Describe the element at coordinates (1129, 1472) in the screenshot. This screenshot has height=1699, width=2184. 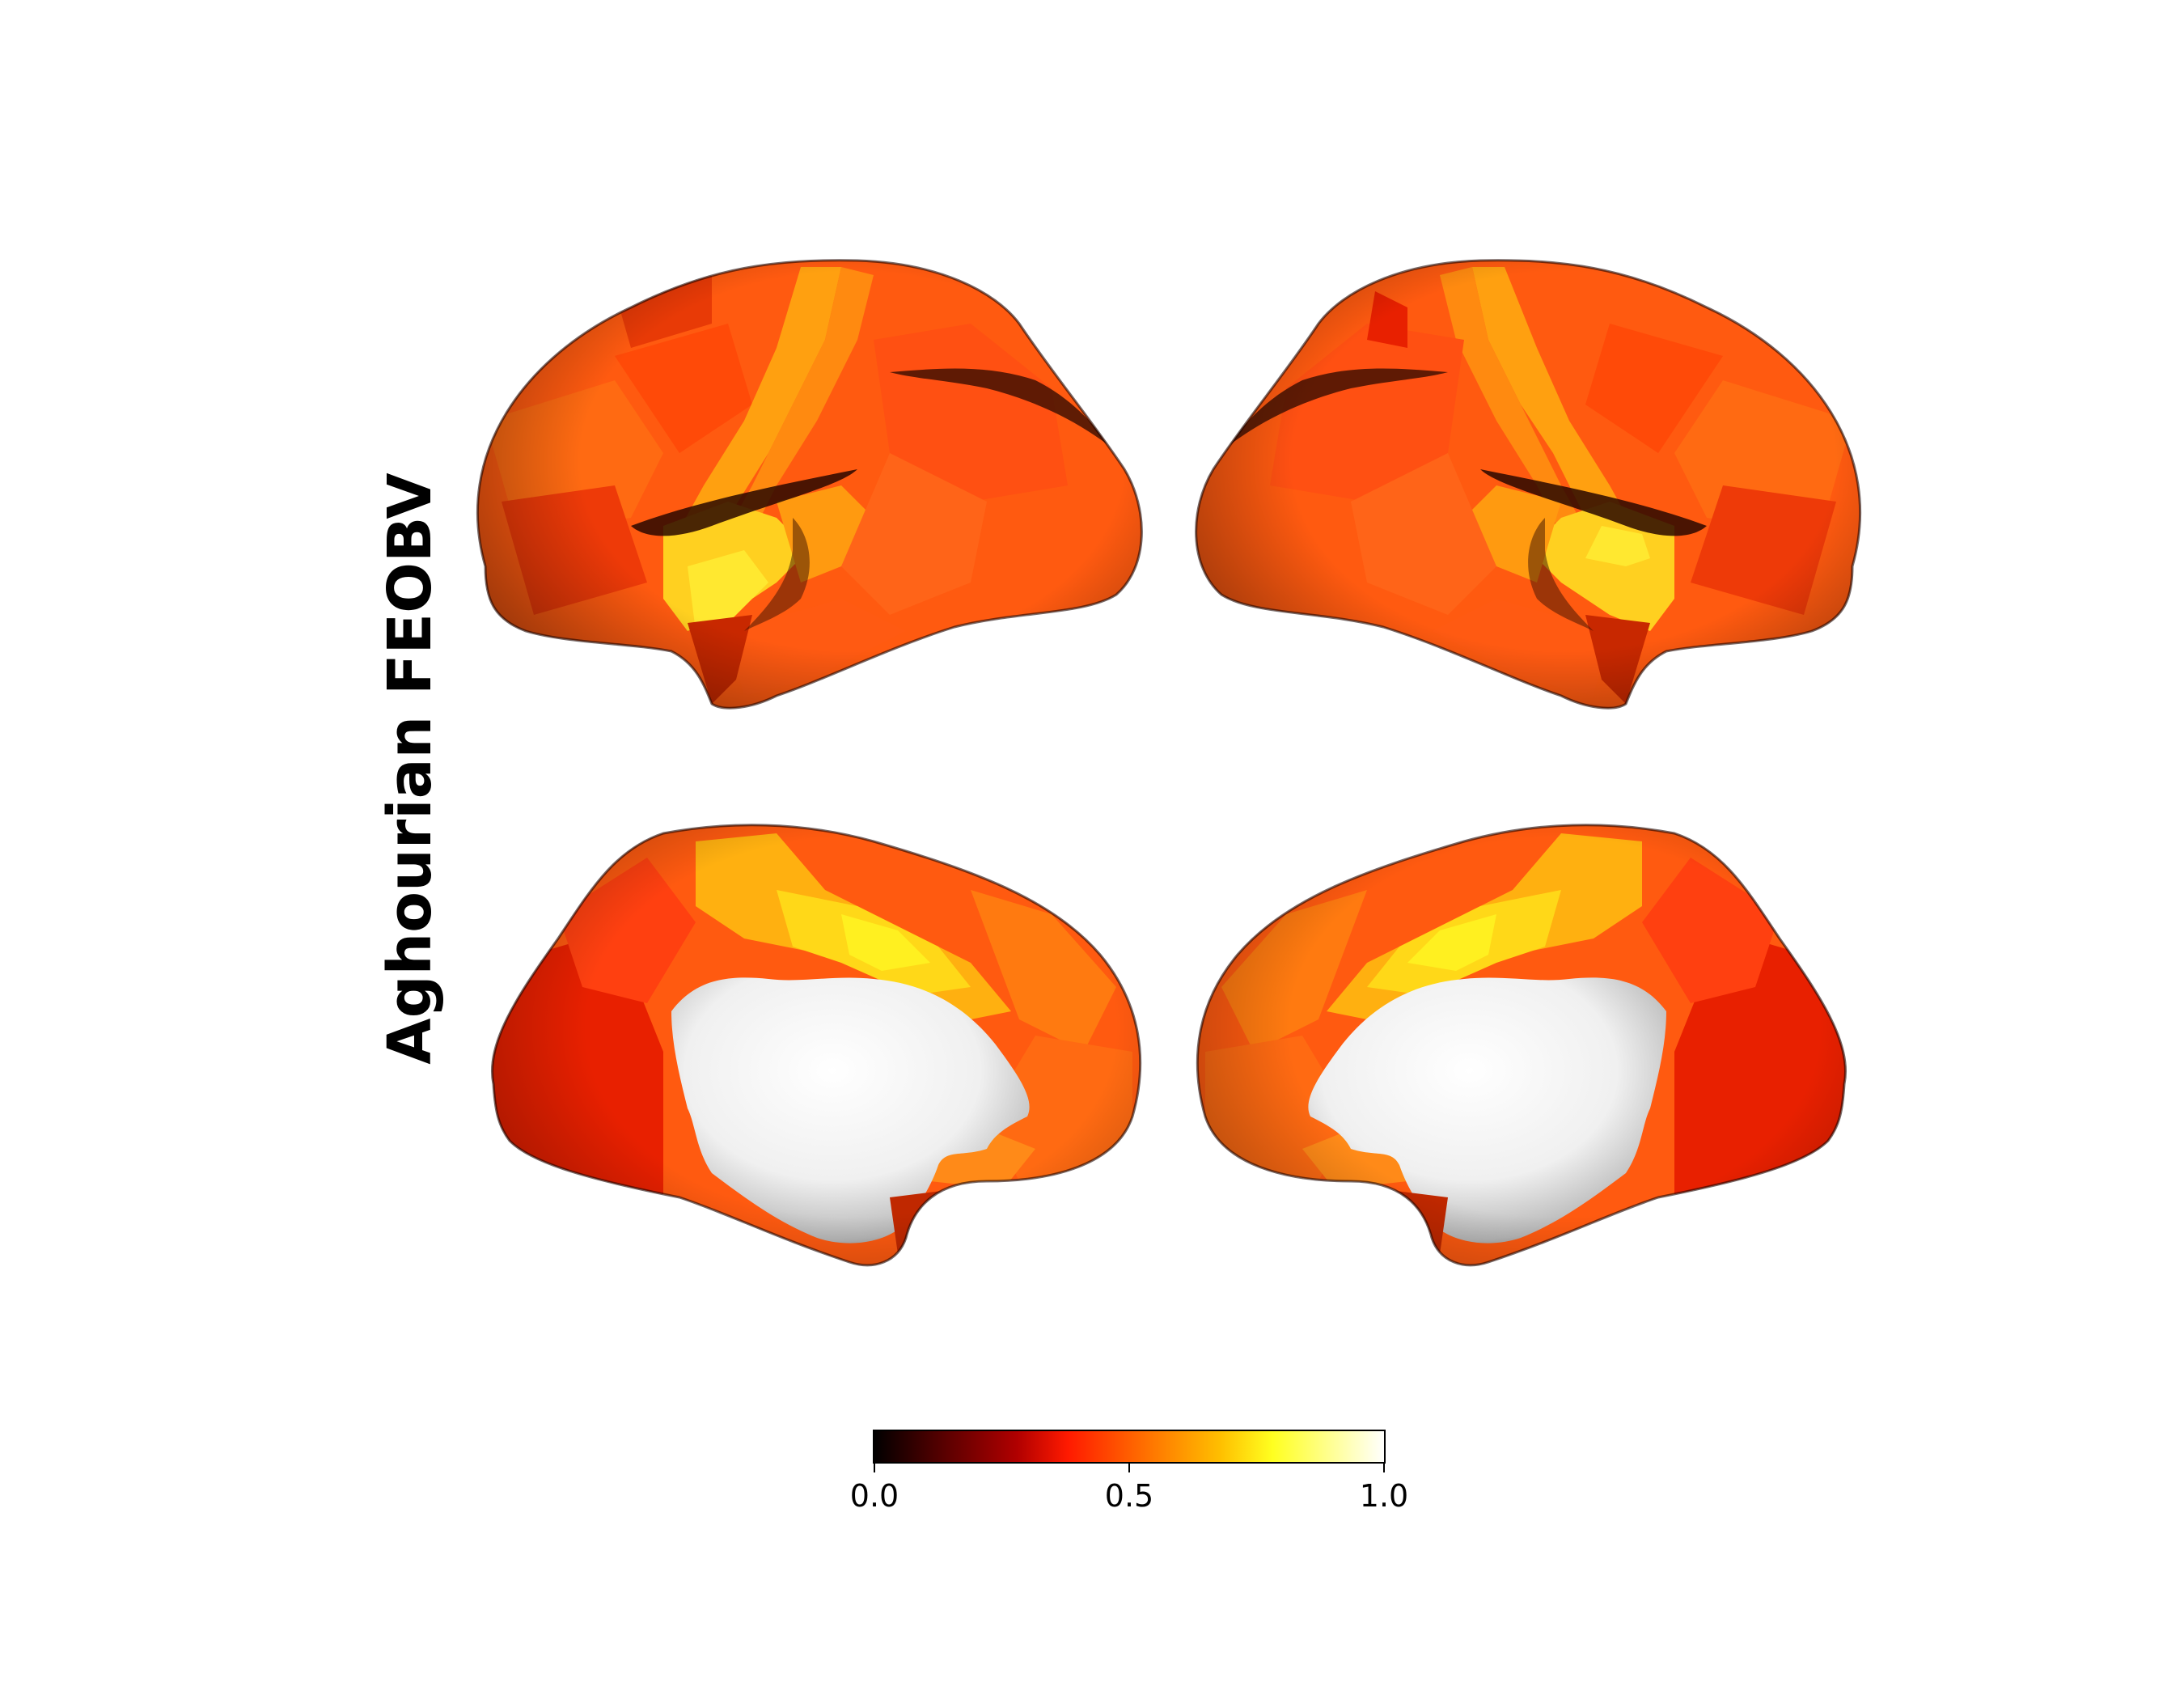
I see `colorbar: 0.0 0.5 1.0` at that location.